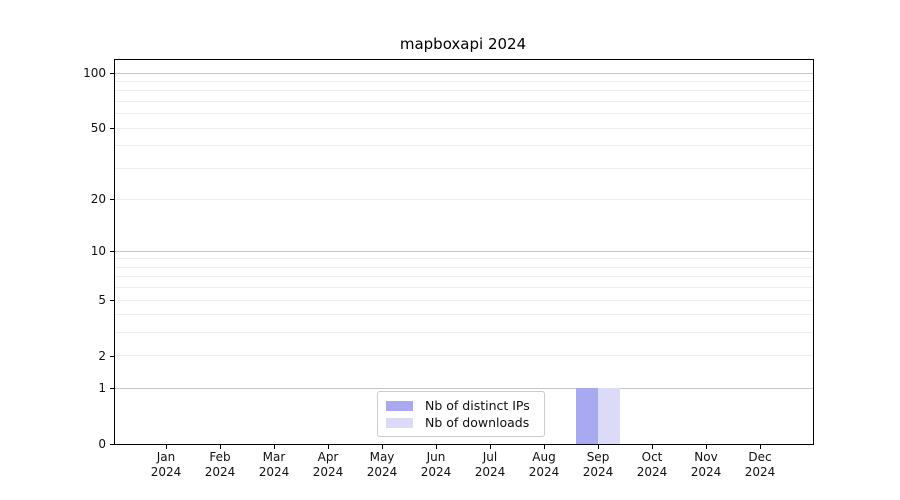 The width and height of the screenshot is (900, 500). I want to click on x-tick-label: Jan 2024, so click(166, 465).